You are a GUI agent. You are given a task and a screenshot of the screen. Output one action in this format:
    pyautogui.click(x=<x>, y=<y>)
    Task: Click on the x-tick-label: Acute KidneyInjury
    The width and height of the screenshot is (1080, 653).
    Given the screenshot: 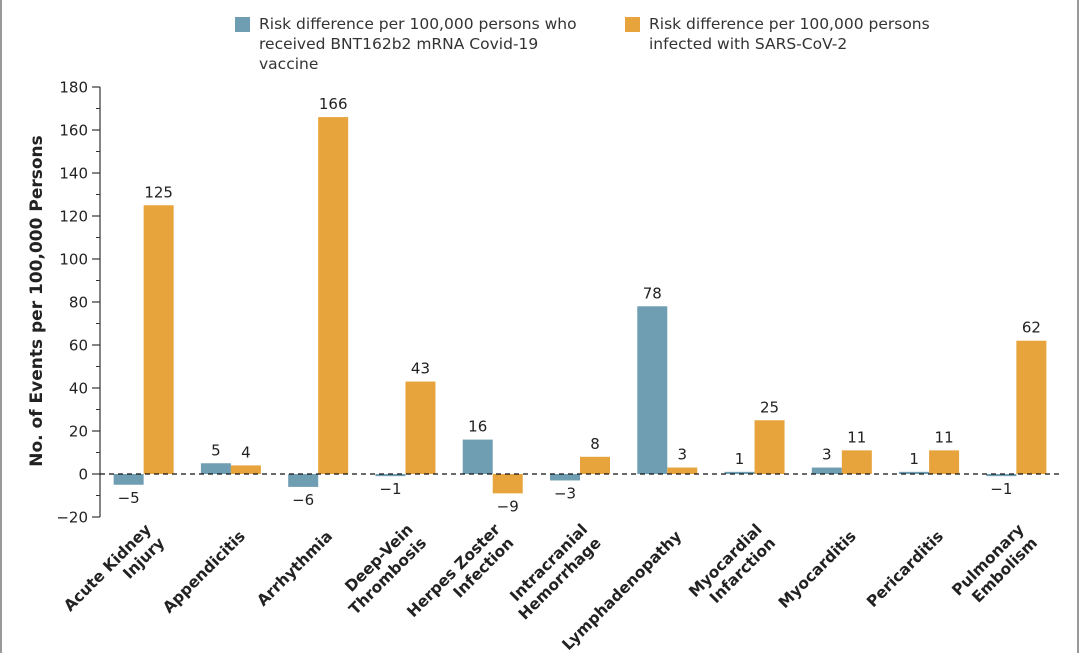 What is the action you would take?
    pyautogui.click(x=114, y=574)
    